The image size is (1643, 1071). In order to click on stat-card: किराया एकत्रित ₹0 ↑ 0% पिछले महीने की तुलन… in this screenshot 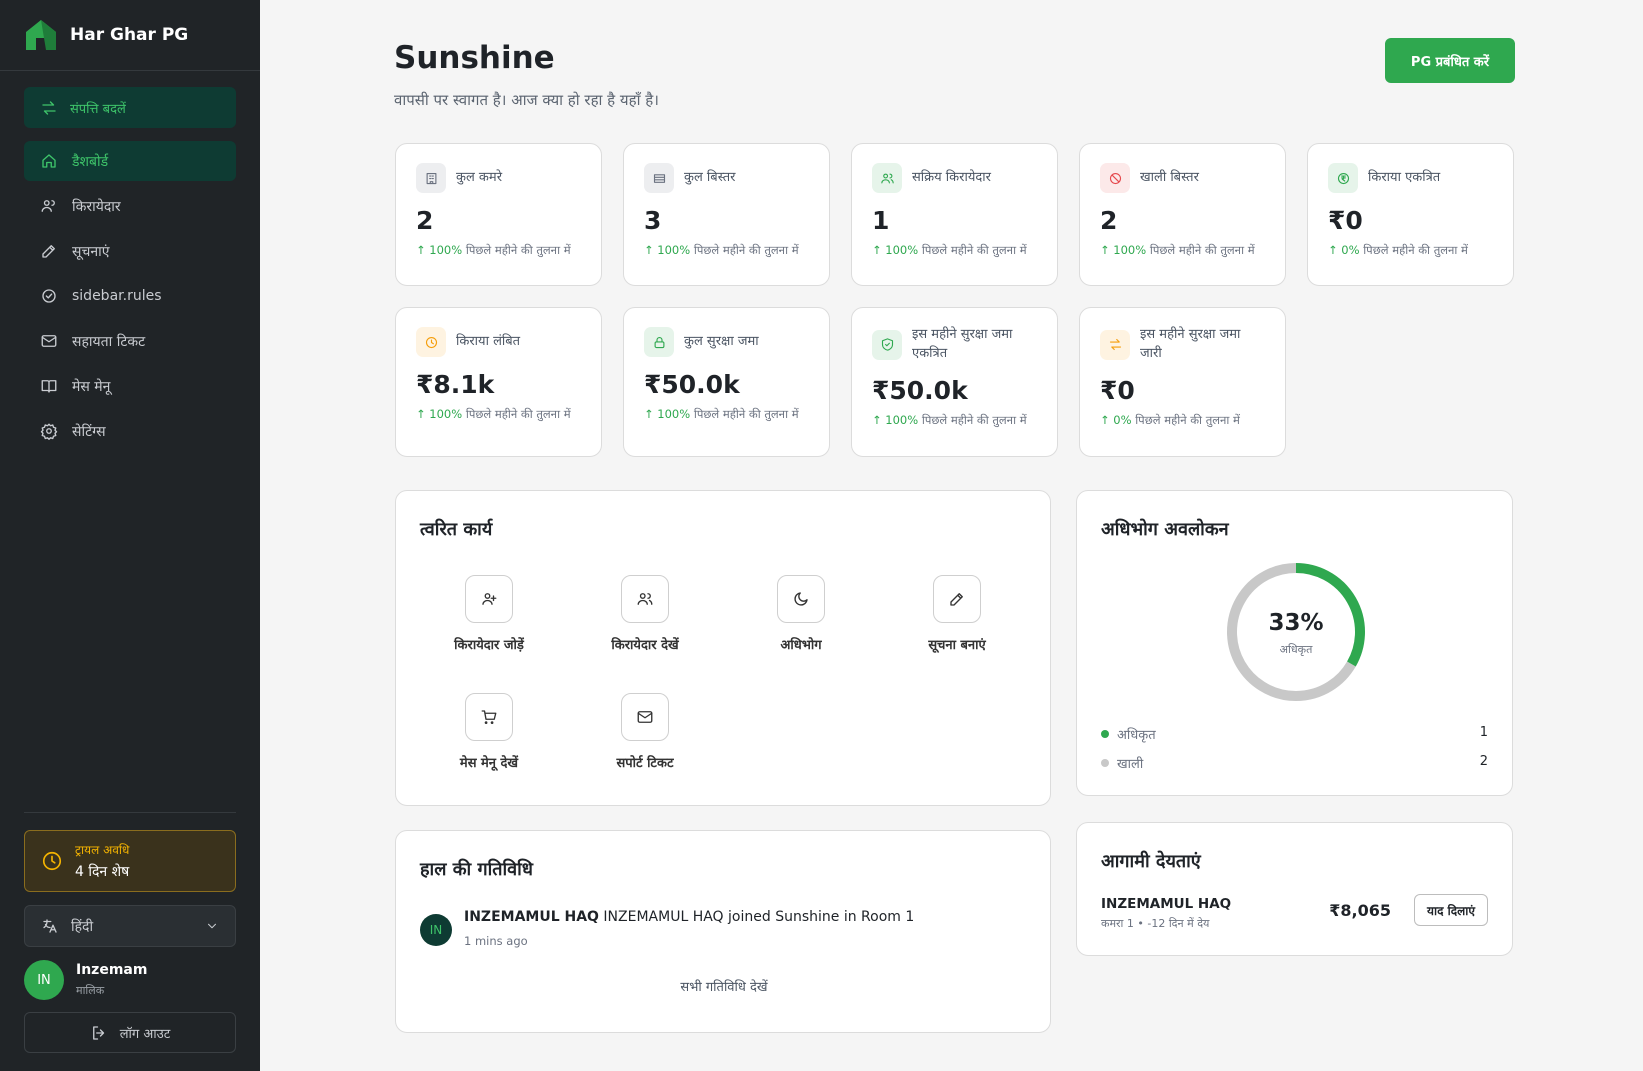, I will do `click(1410, 214)`.